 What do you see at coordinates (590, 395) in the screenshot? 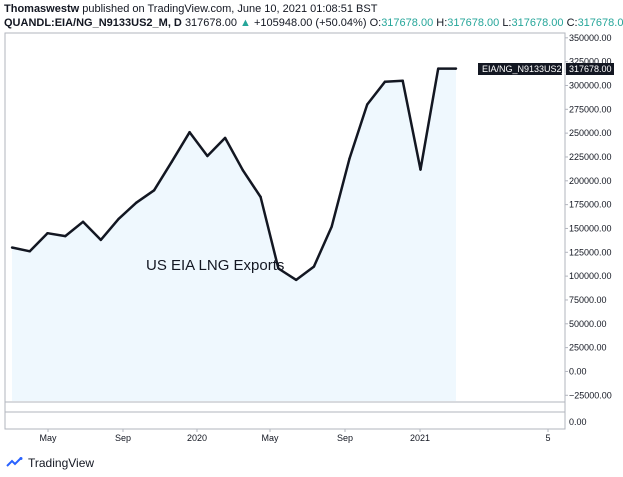
I see `y-tick-label: −25000.00` at bounding box center [590, 395].